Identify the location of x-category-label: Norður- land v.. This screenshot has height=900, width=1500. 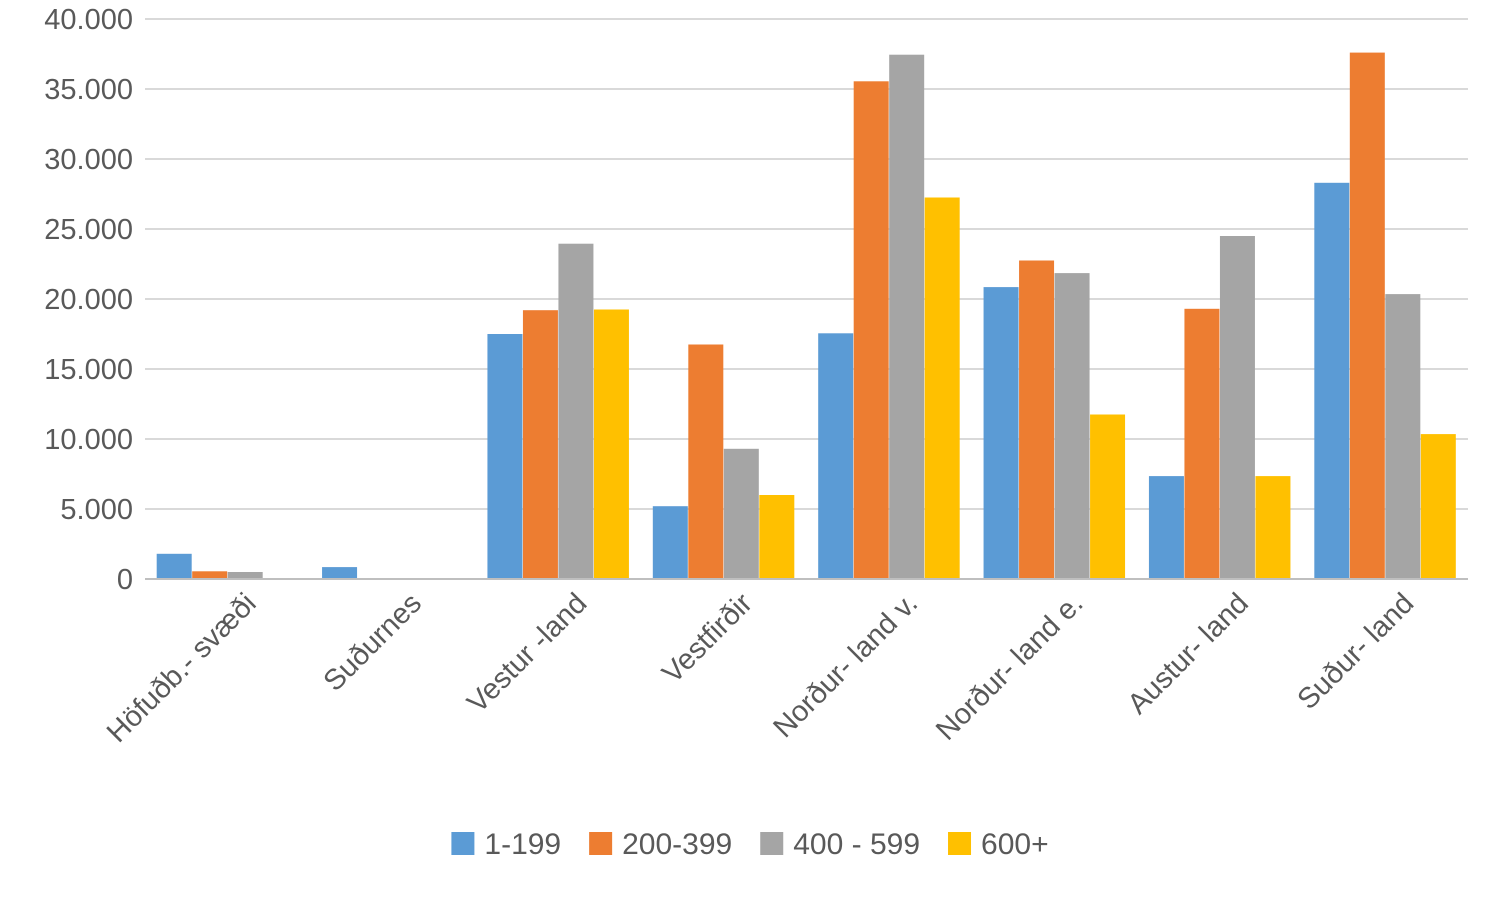
(845, 665).